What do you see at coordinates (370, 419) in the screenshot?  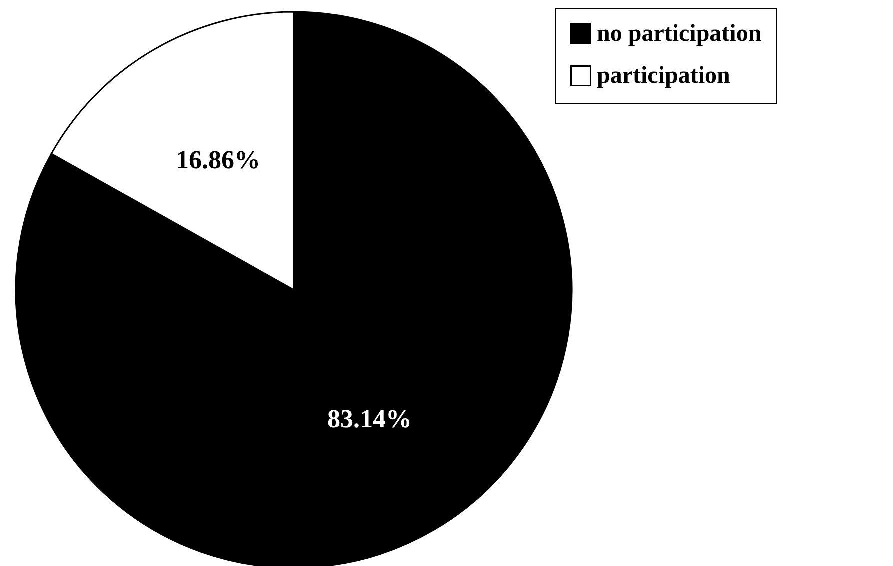 I see `data-label: 83.14%` at bounding box center [370, 419].